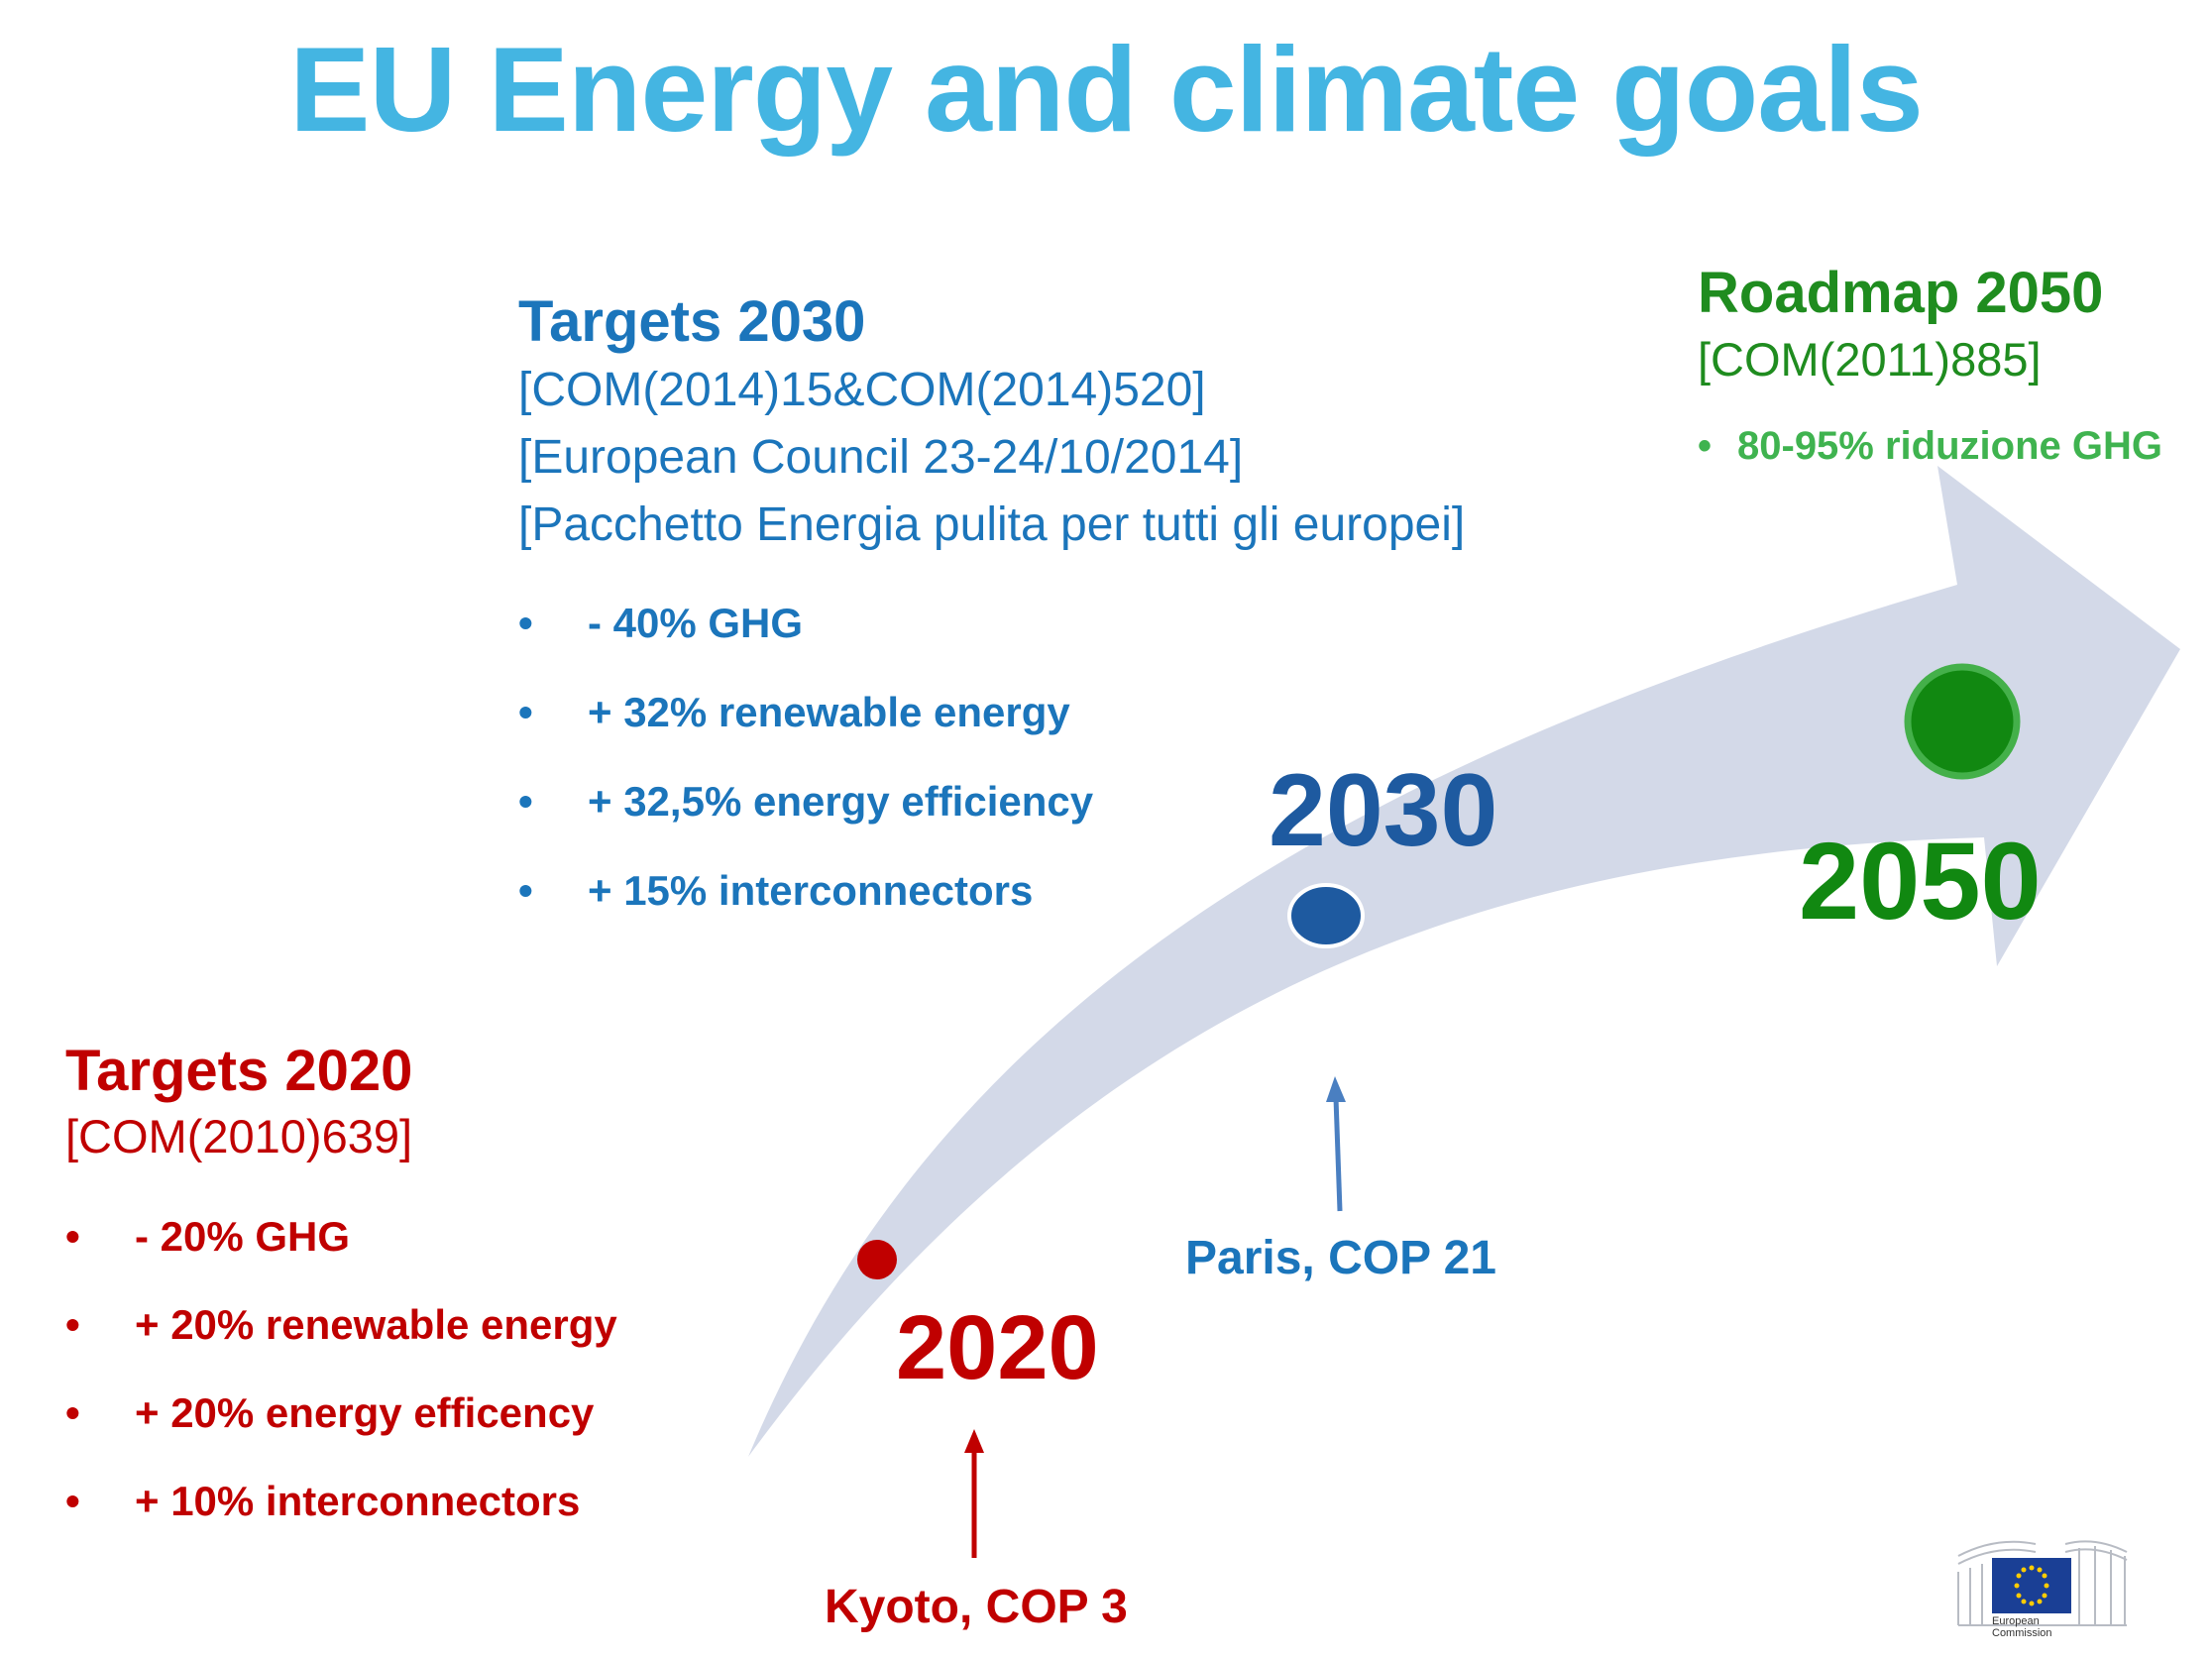  I want to click on paris-arrow, so click(1336, 1144).